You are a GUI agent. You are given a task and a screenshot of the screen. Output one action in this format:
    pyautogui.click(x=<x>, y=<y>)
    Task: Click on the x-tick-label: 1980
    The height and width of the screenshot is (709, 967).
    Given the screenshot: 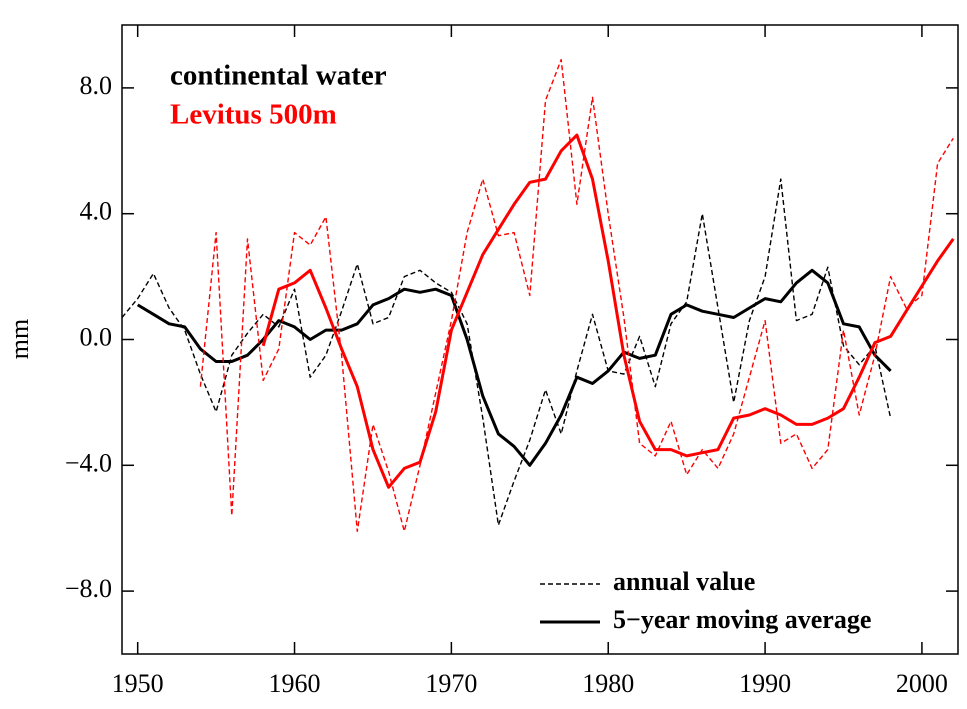 What is the action you would take?
    pyautogui.click(x=608, y=683)
    